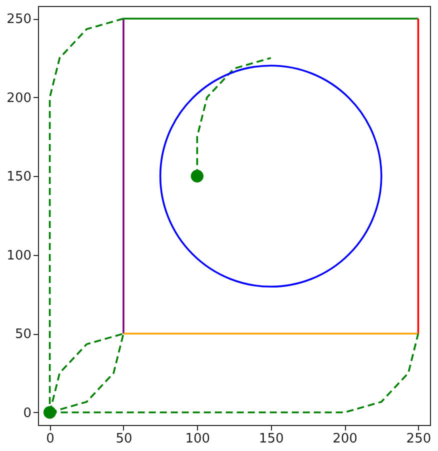 This screenshot has height=451, width=438. Describe the element at coordinates (19, 98) in the screenshot. I see `y-tick-label: 200` at that location.